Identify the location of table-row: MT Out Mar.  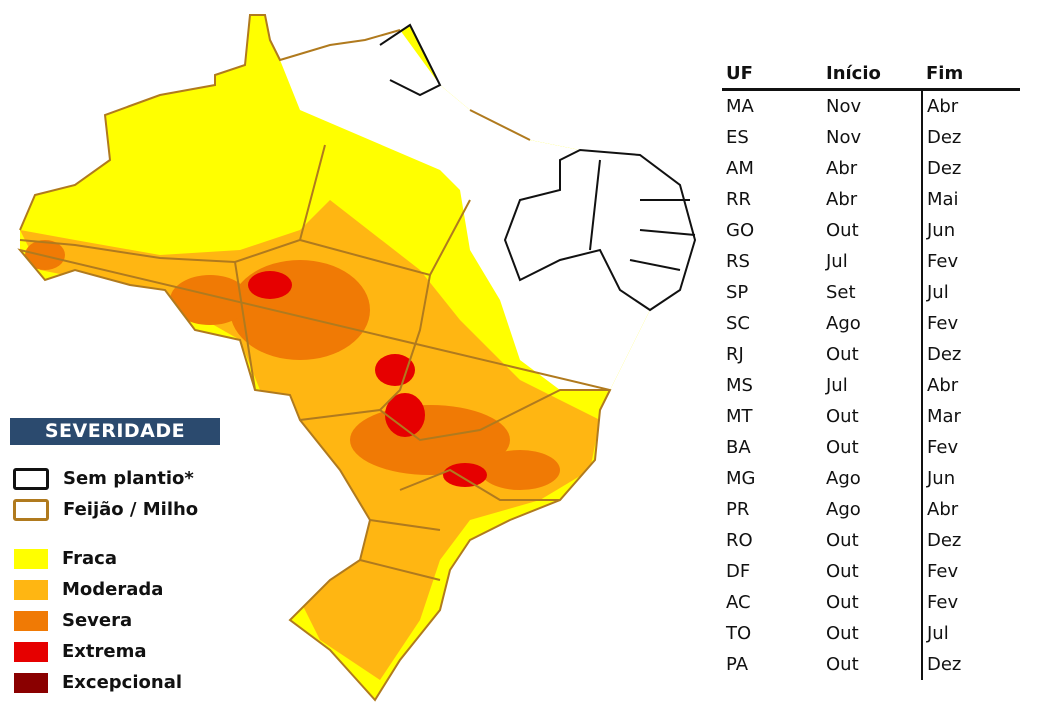
(871, 416).